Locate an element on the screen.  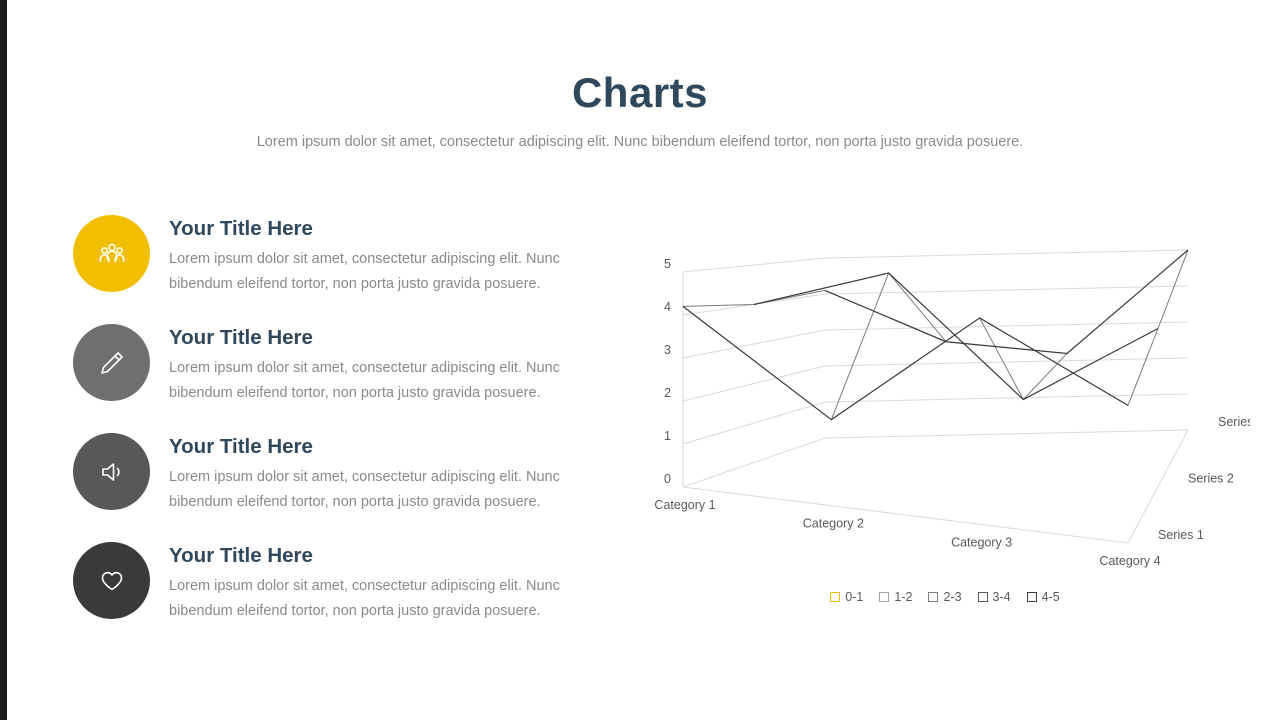
legend-label: 4-5 is located at coordinates (1050, 597).